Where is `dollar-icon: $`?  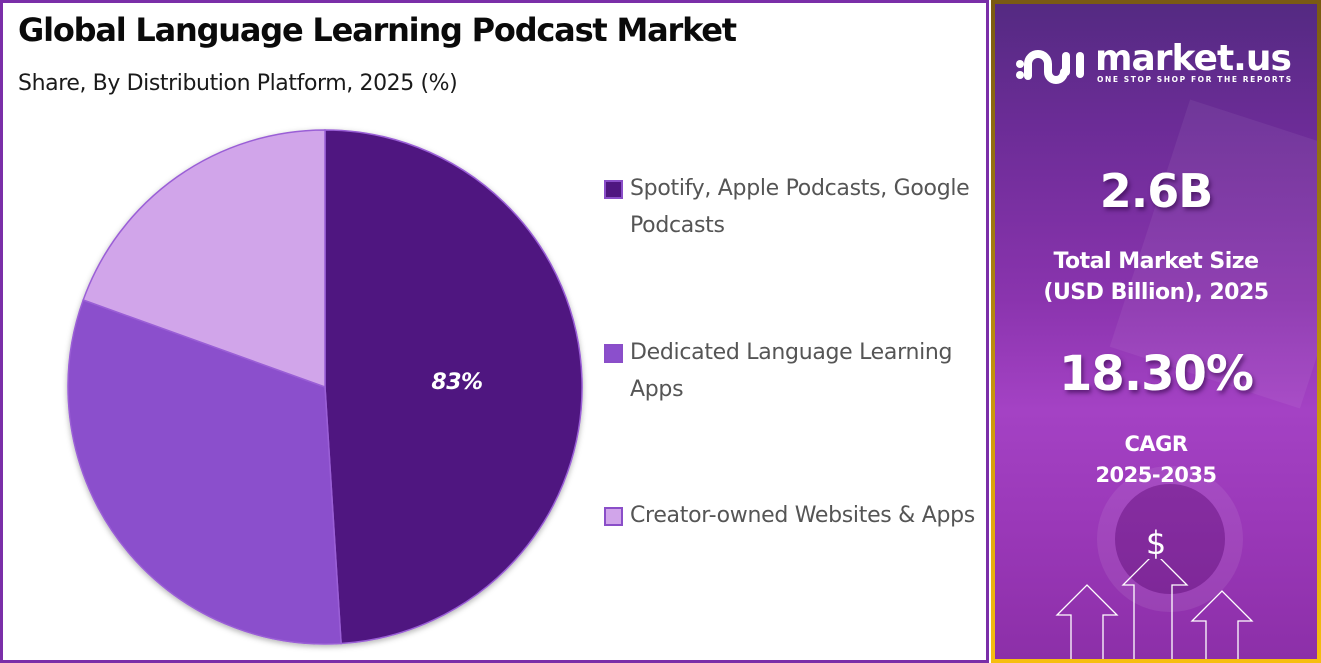
dollar-icon: $ is located at coordinates (1156, 543).